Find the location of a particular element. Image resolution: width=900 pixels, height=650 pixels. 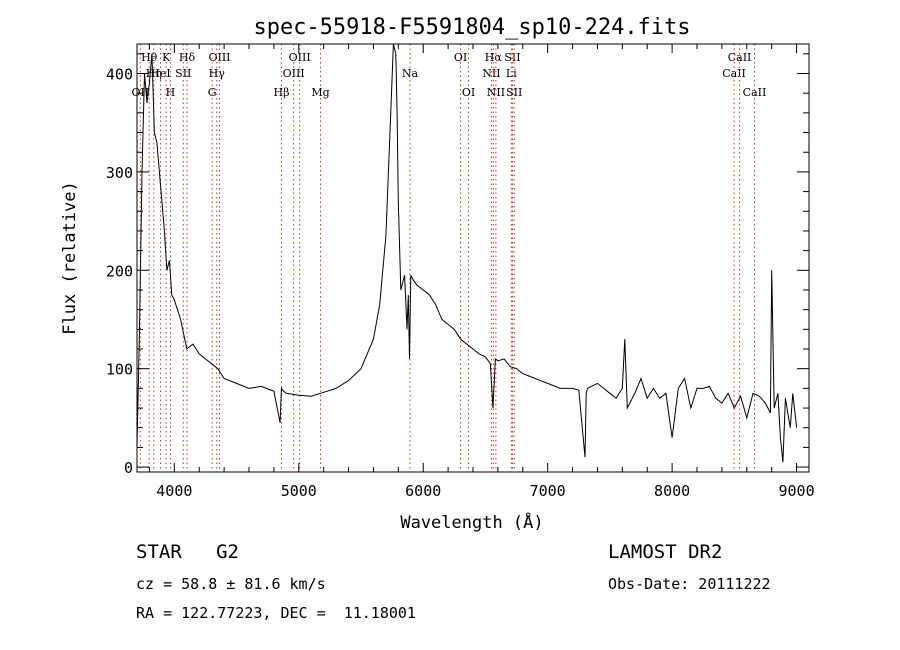

x-tick-label: 8000 is located at coordinates (672, 491).